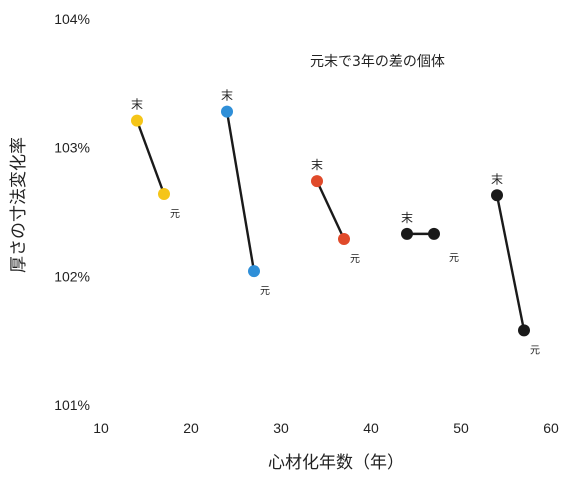 This screenshot has width=572, height=477. What do you see at coordinates (281, 428) in the screenshot?
I see `x-tick-label: 30` at bounding box center [281, 428].